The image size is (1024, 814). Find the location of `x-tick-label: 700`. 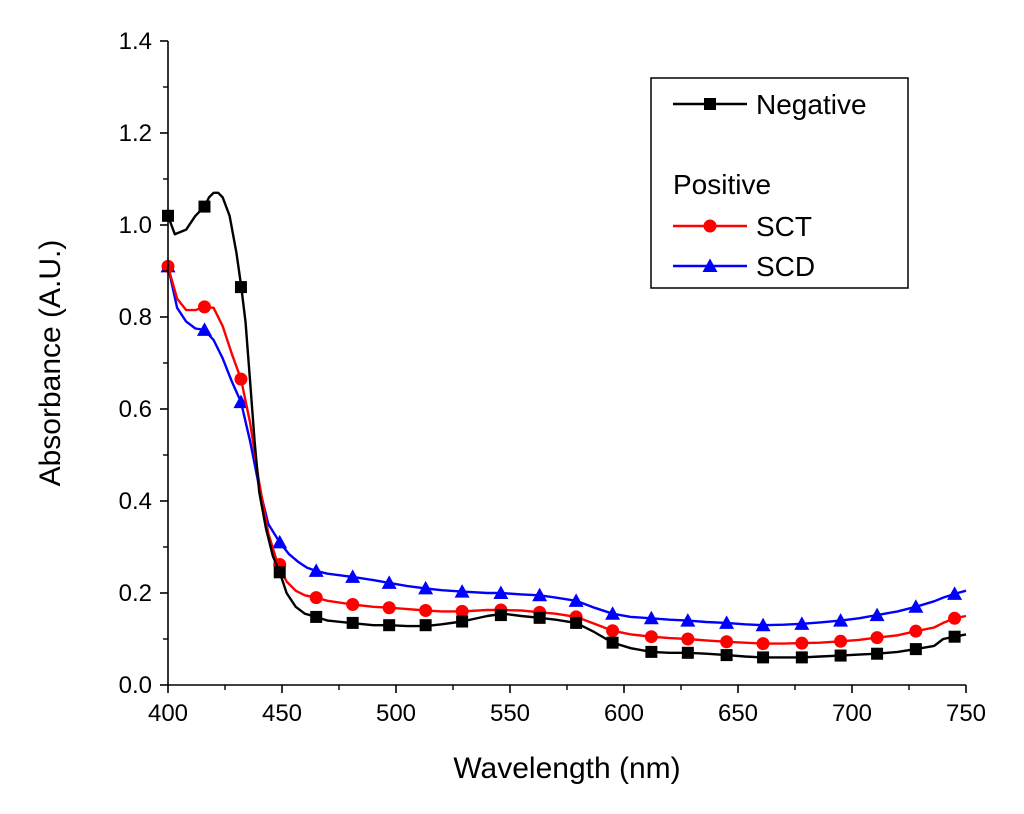

x-tick-label: 700 is located at coordinates (852, 713).